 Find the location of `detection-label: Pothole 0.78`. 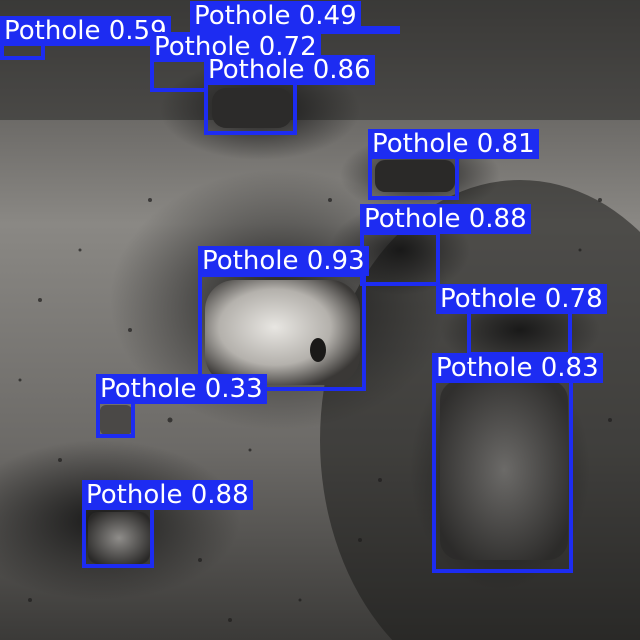

detection-label: Pothole 0.78 is located at coordinates (521, 299).